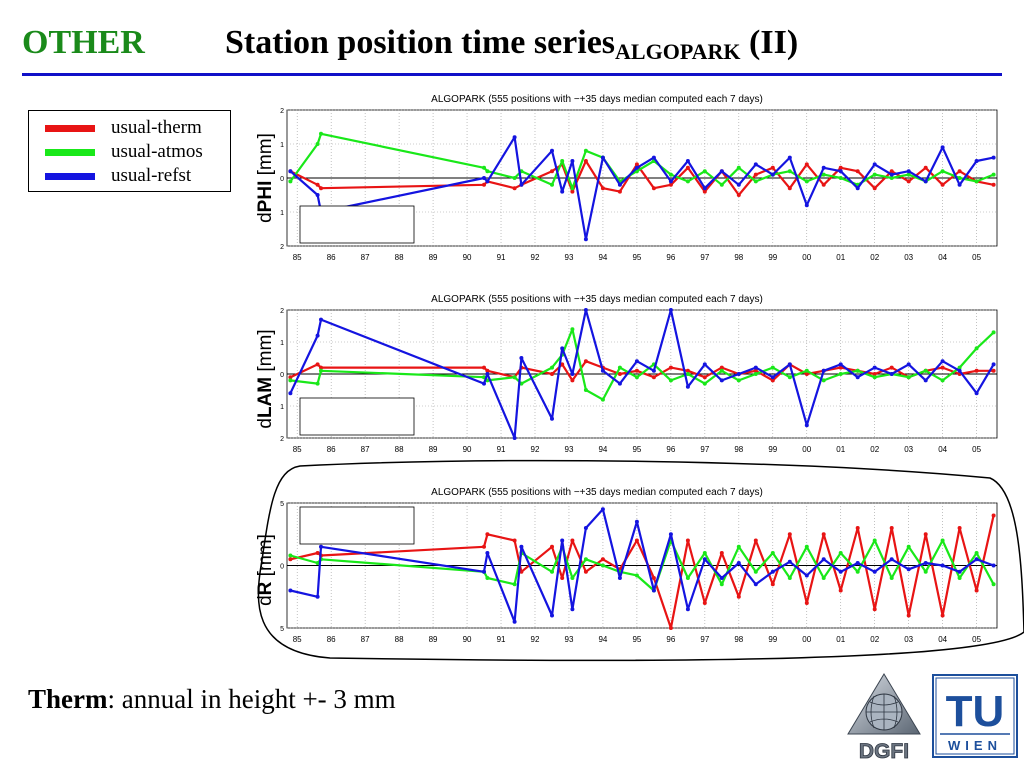  Describe the element at coordinates (874, 639) in the screenshot. I see `x-tick-label: 02` at that location.